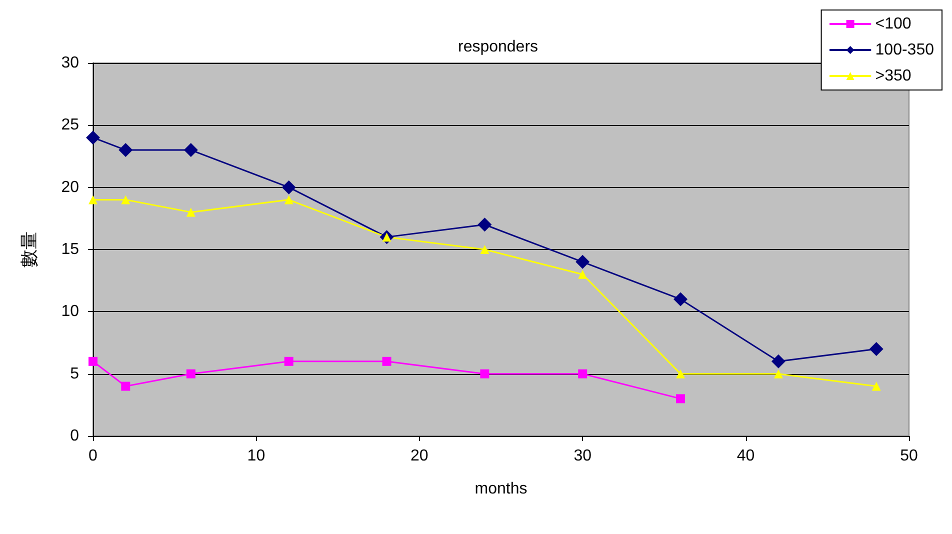 This screenshot has height=534, width=952. I want to click on chart-title: responders, so click(498, 47).